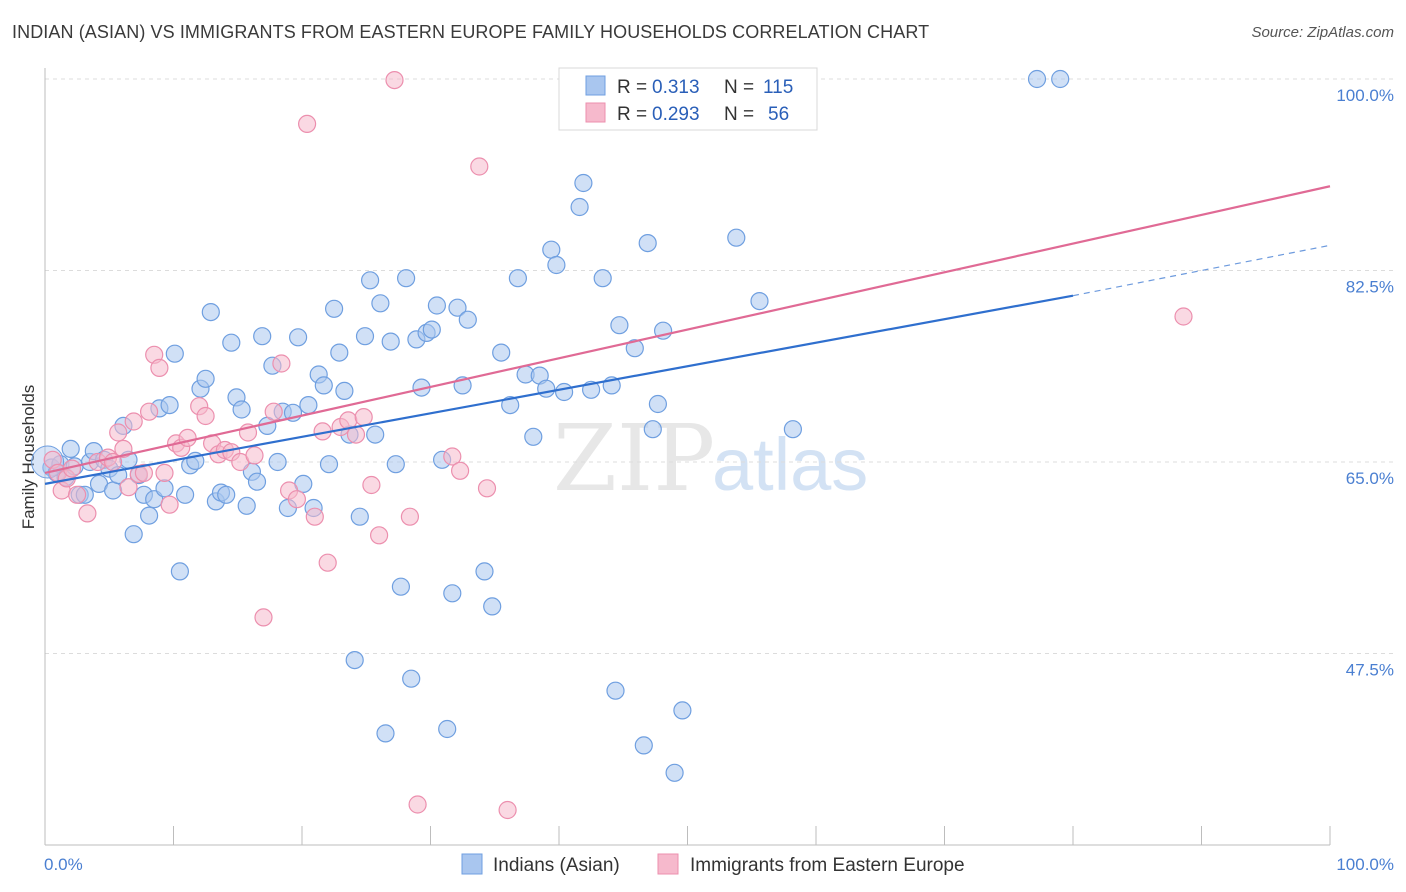 This screenshot has width=1406, height=892. Describe the element at coordinates (778, 114) in the screenshot. I see `stats-pink-n-value: 56` at that location.